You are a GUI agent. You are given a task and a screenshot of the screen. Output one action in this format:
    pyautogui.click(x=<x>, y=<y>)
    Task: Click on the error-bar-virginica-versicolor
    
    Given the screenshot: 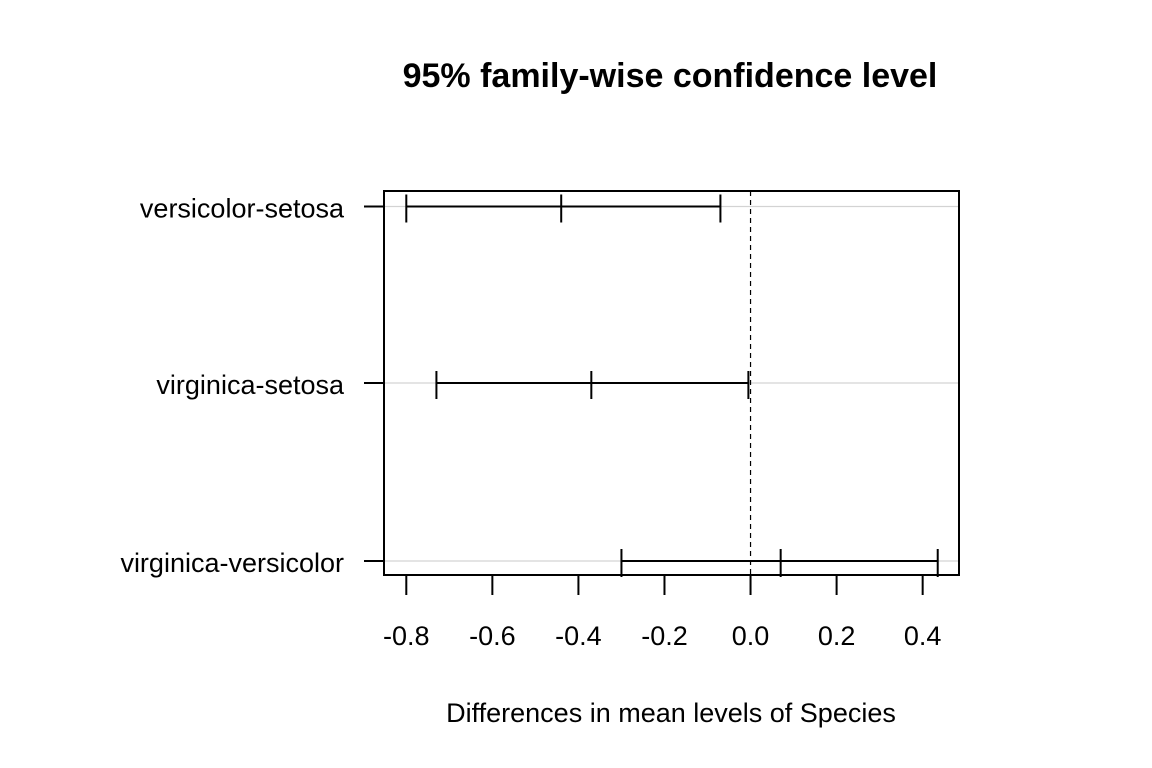 What is the action you would take?
    pyautogui.click(x=779, y=563)
    